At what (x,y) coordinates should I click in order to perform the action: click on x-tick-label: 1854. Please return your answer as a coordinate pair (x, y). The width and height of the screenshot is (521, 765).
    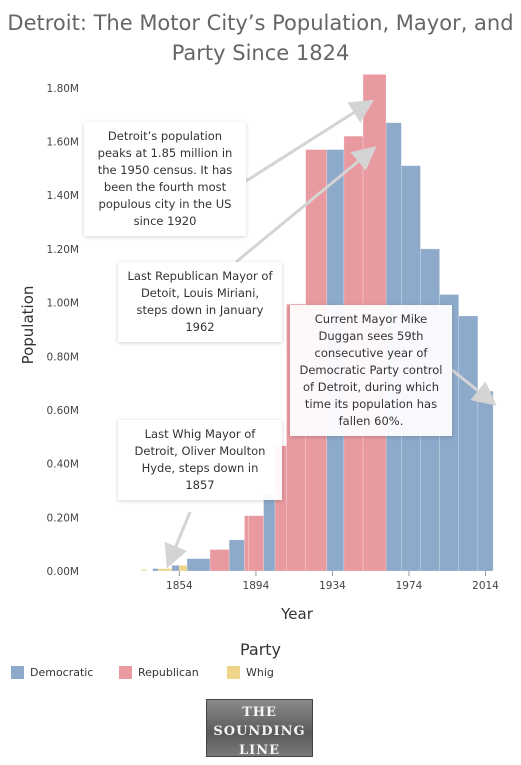
    Looking at the image, I should click on (179, 586).